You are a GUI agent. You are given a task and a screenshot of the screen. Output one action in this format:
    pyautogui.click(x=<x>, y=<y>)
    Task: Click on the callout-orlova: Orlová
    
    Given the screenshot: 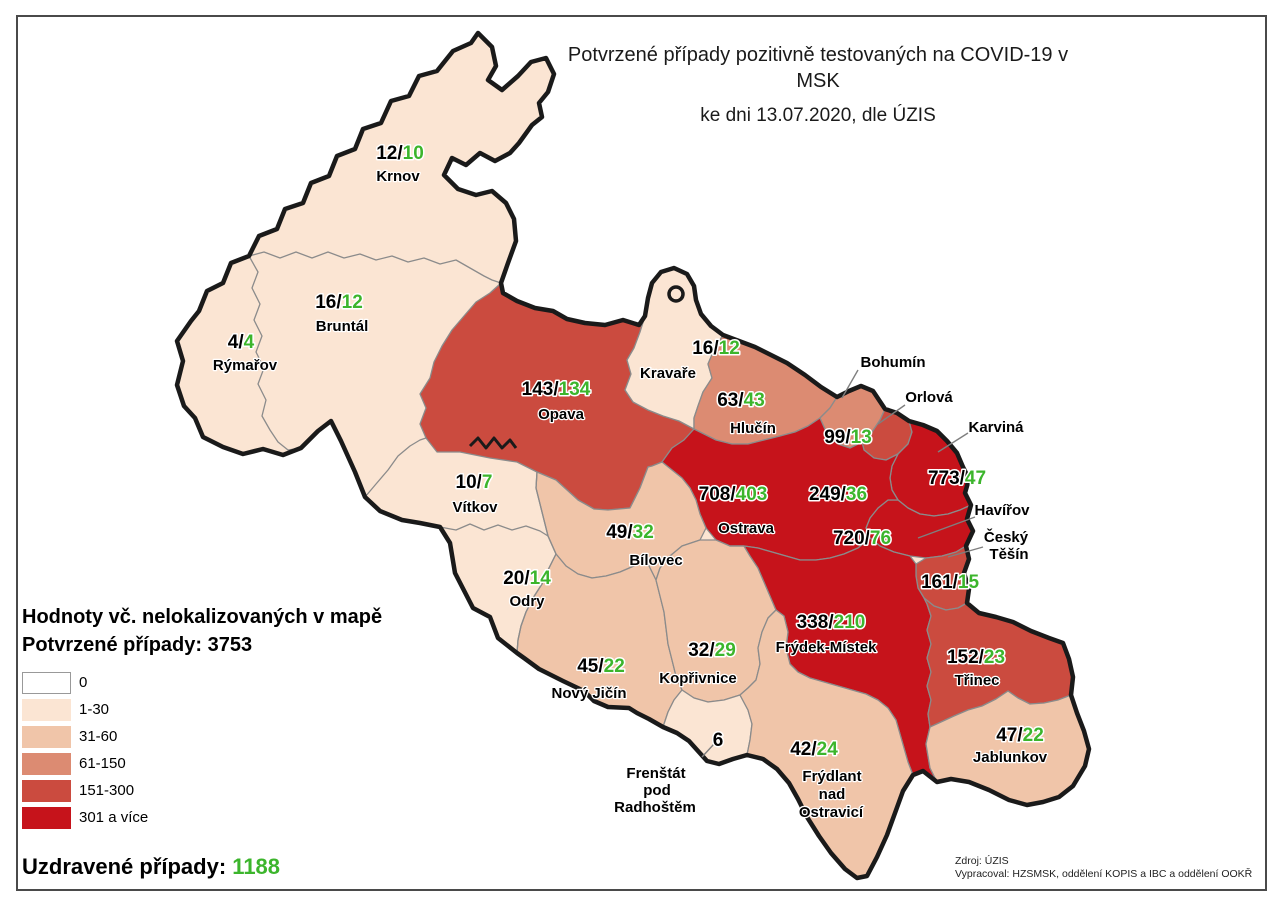 What is the action you would take?
    pyautogui.click(x=929, y=397)
    